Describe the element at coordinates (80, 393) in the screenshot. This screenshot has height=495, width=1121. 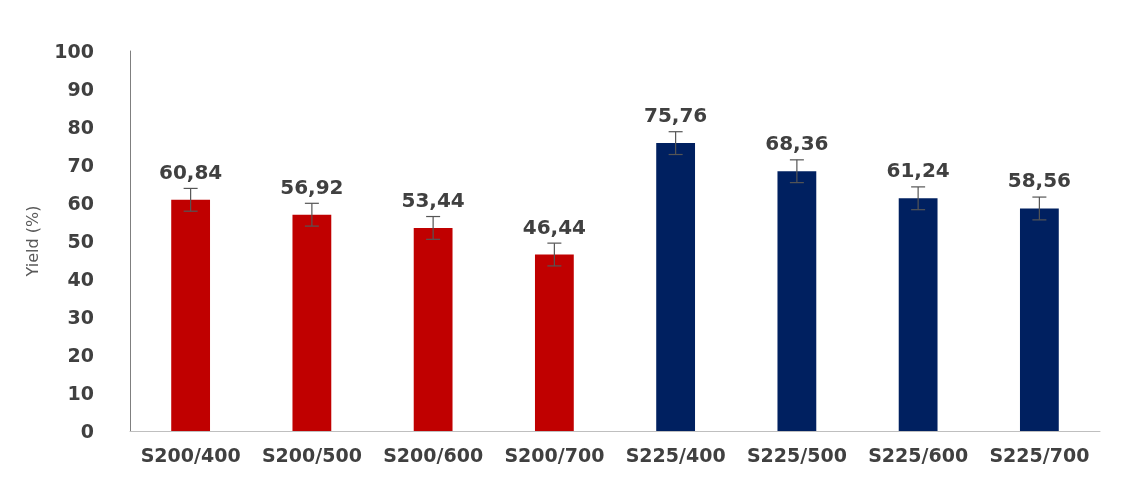
I see `y-tick-label: 10` at that location.